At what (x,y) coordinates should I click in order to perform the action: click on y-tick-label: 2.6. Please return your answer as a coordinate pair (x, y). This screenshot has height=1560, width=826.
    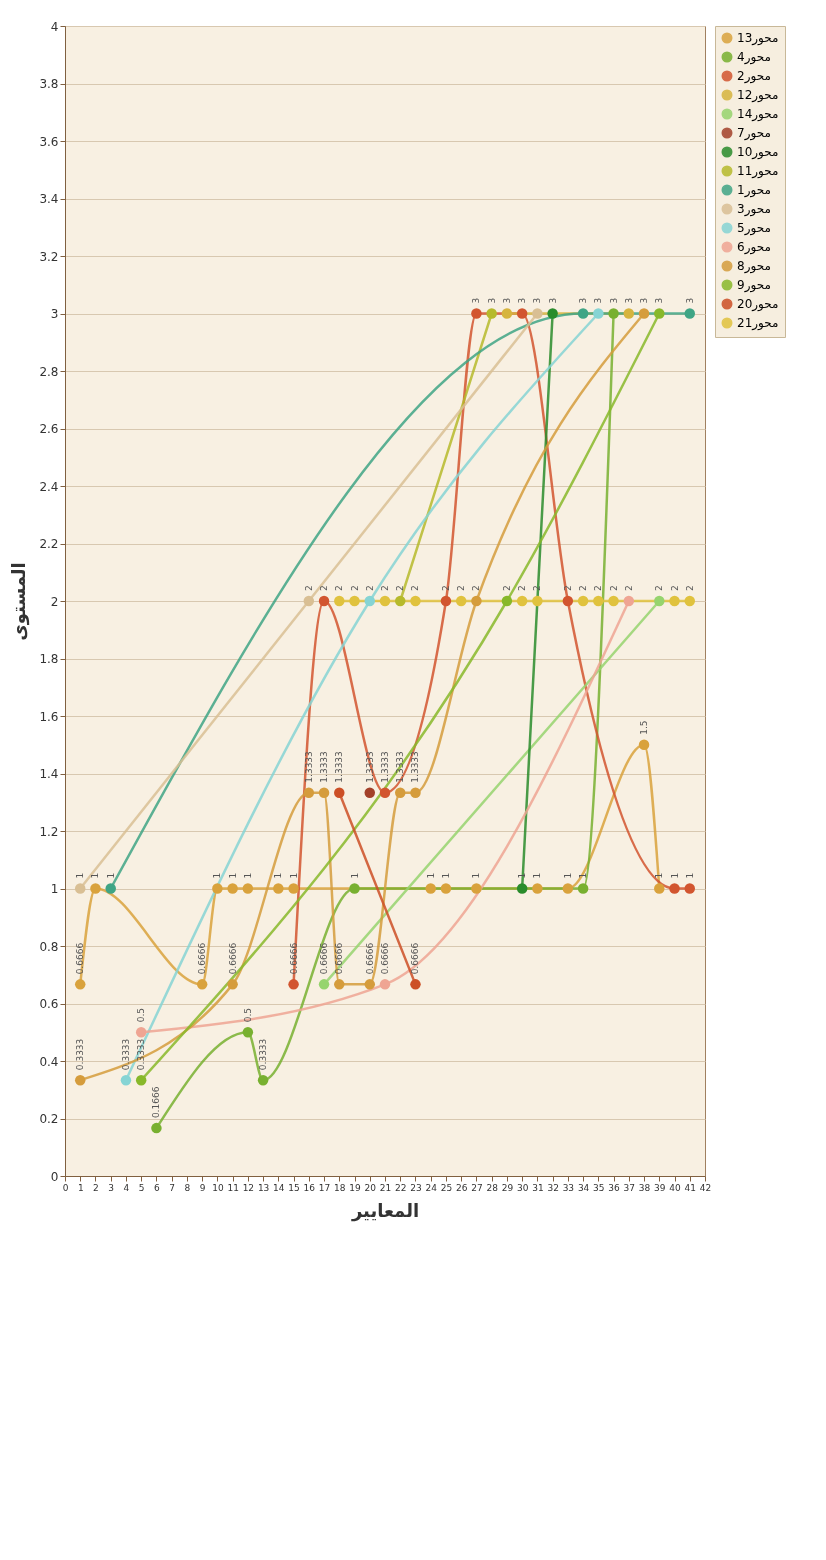
    Looking at the image, I should click on (49, 429).